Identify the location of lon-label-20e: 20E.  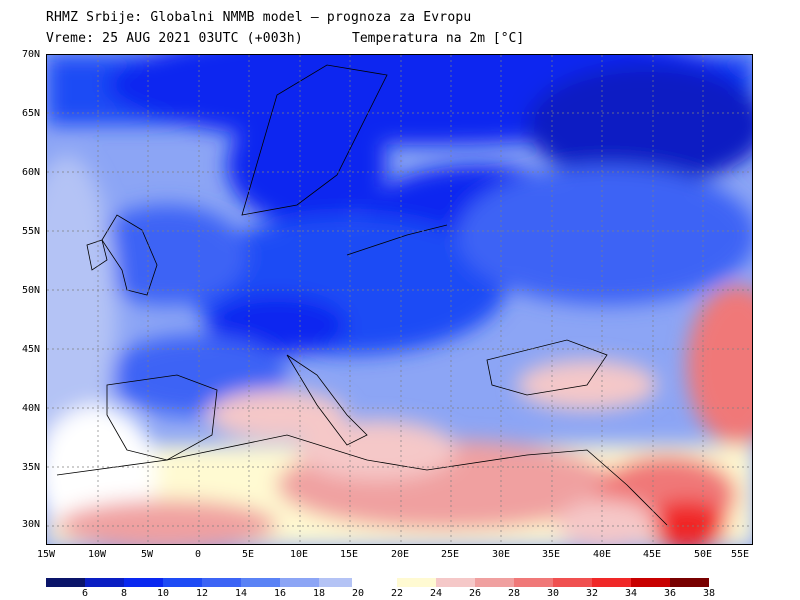
(400, 554).